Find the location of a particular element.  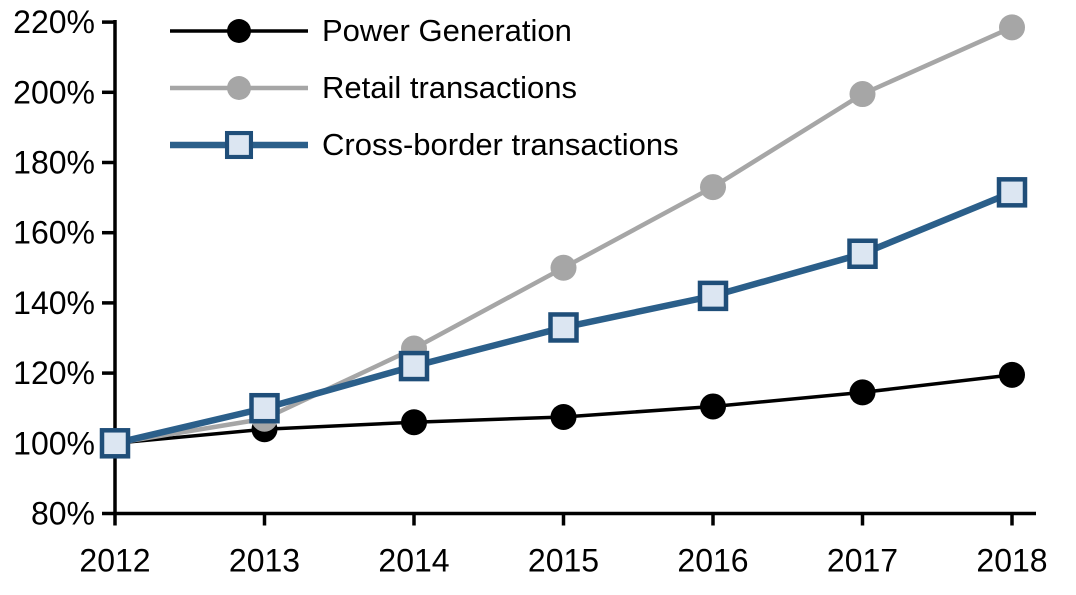

legend-label-cross-border-transactions: Cross-border transactions is located at coordinates (500, 144).